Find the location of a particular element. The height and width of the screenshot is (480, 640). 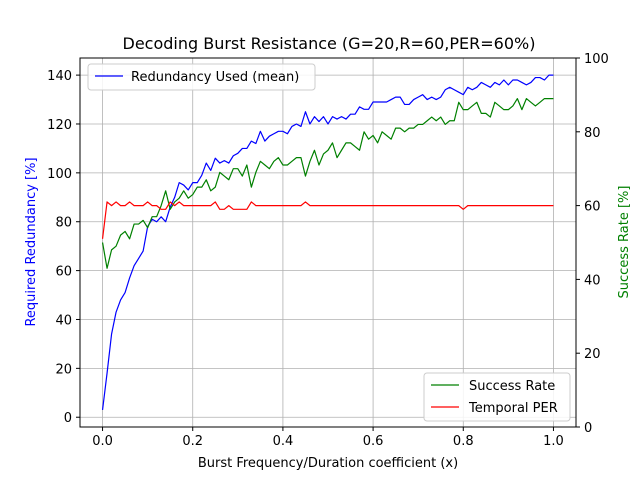

y-axis-left-label: Required Redundancy [%] is located at coordinates (31, 241).